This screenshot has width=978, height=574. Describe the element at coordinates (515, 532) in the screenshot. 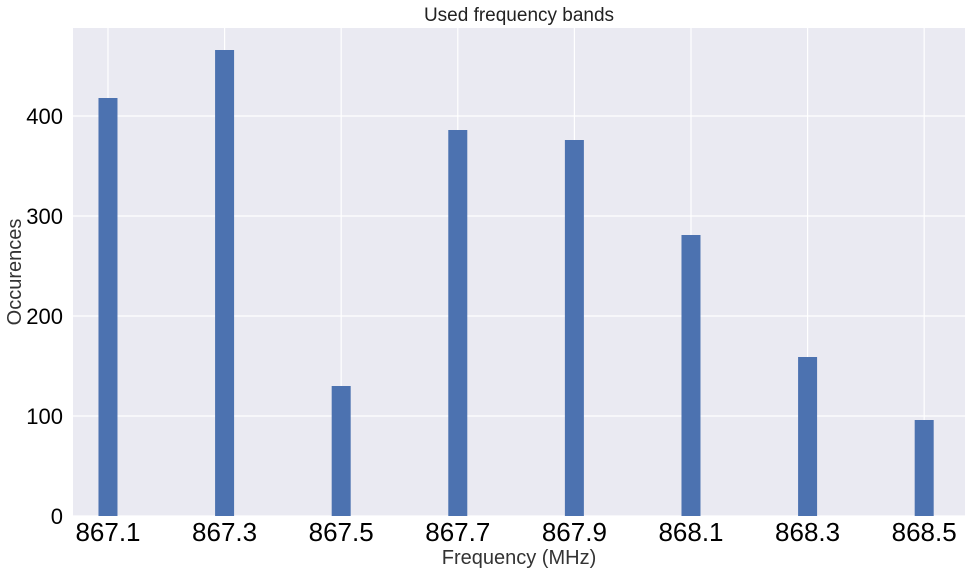

I see `x-tick-labels: 867.1 867.3 867.5 867.7 867.9 868.1 868.3 868.5` at that location.